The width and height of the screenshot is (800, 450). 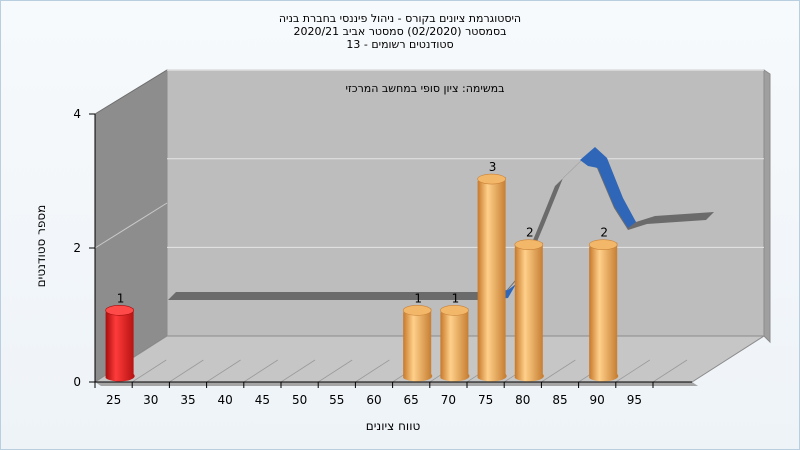 What do you see at coordinates (634, 400) in the screenshot?
I see `x-tick-label: 95` at bounding box center [634, 400].